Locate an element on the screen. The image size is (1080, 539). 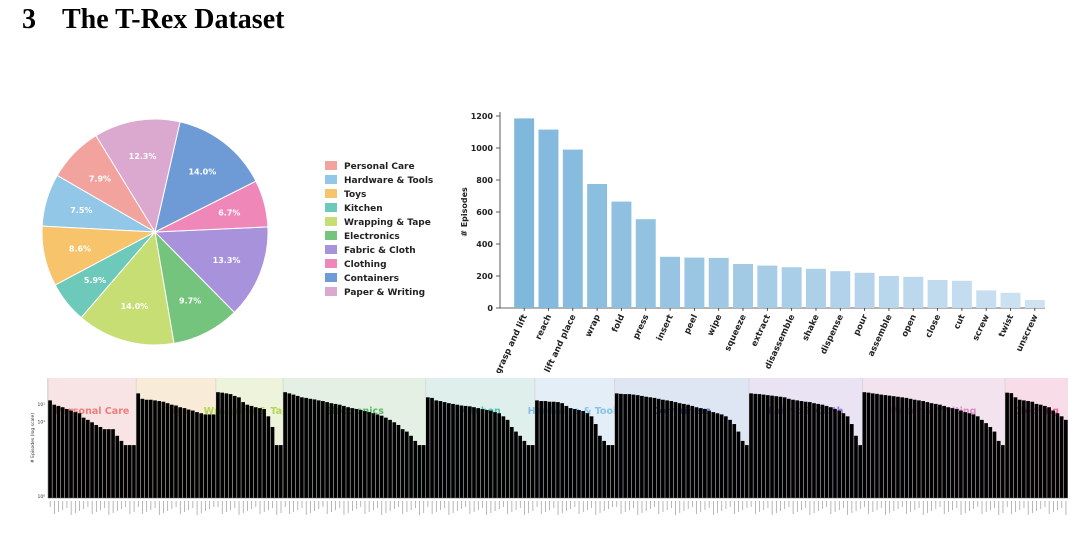
bar-close is located at coordinates (937, 294).